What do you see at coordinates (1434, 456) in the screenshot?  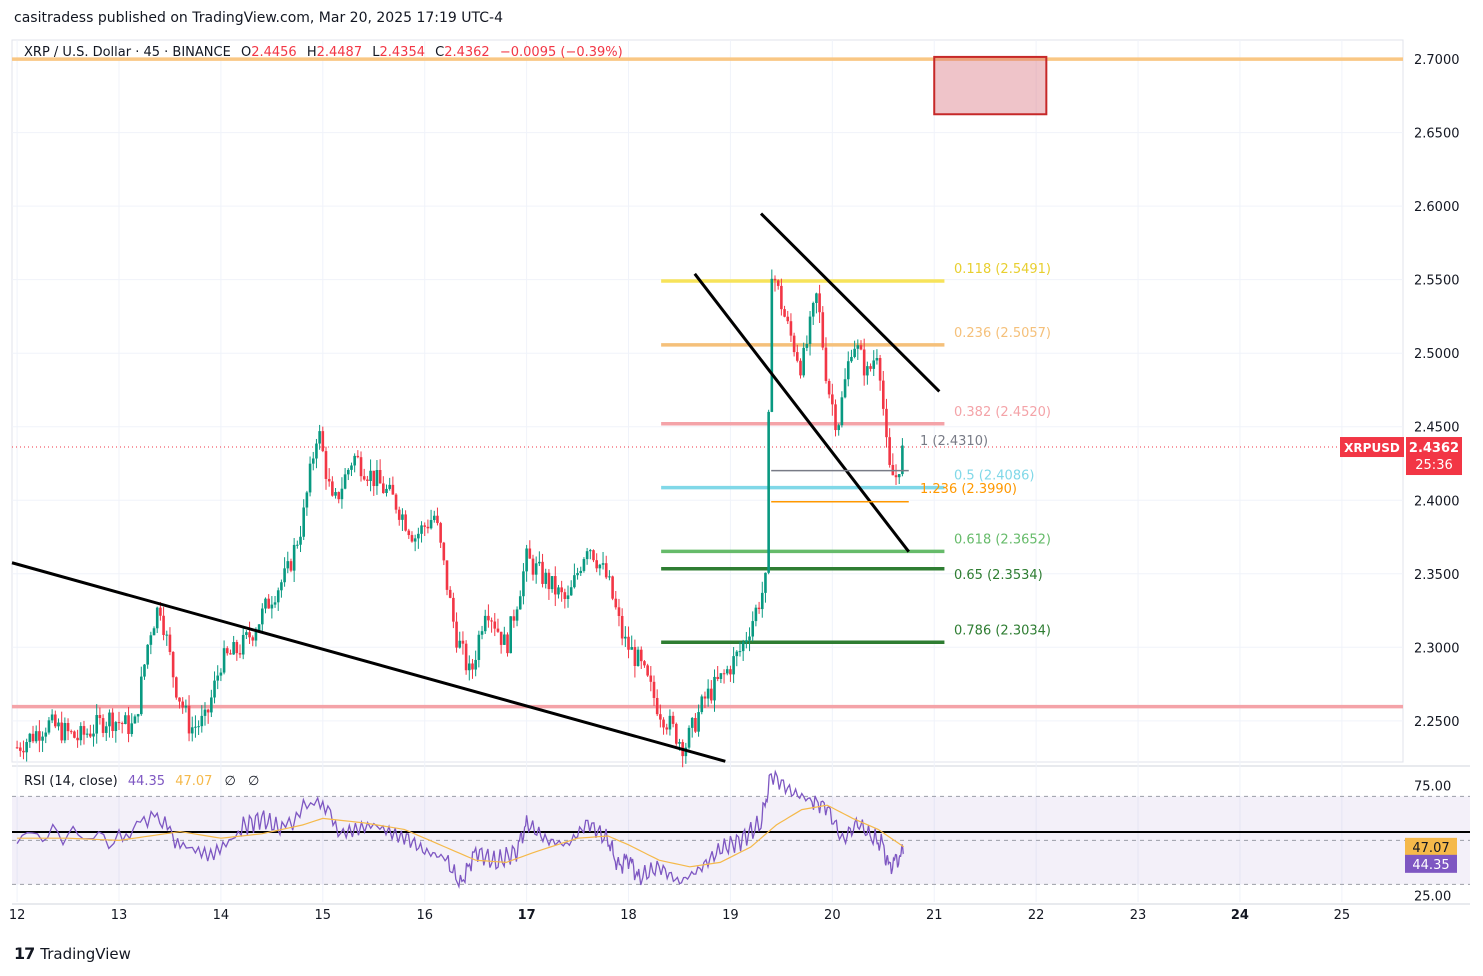 I see `price-tag-bg` at bounding box center [1434, 456].